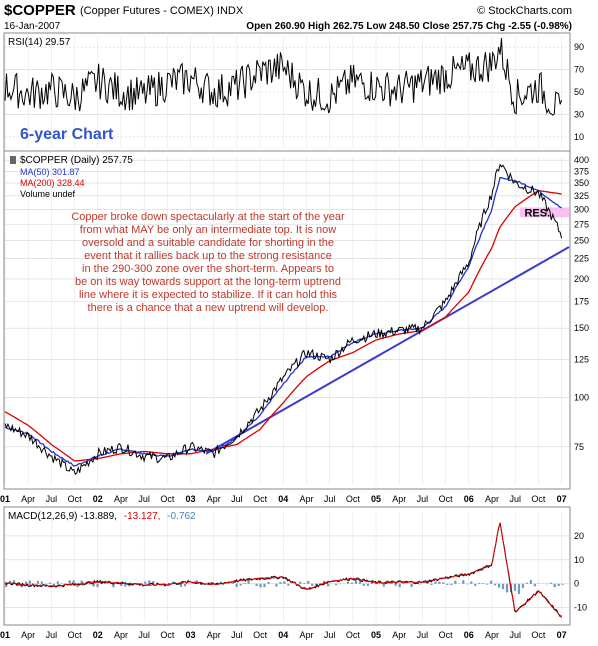 The image size is (598, 646). What do you see at coordinates (283, 77) in the screenshot?
I see `rsi-line` at bounding box center [283, 77].